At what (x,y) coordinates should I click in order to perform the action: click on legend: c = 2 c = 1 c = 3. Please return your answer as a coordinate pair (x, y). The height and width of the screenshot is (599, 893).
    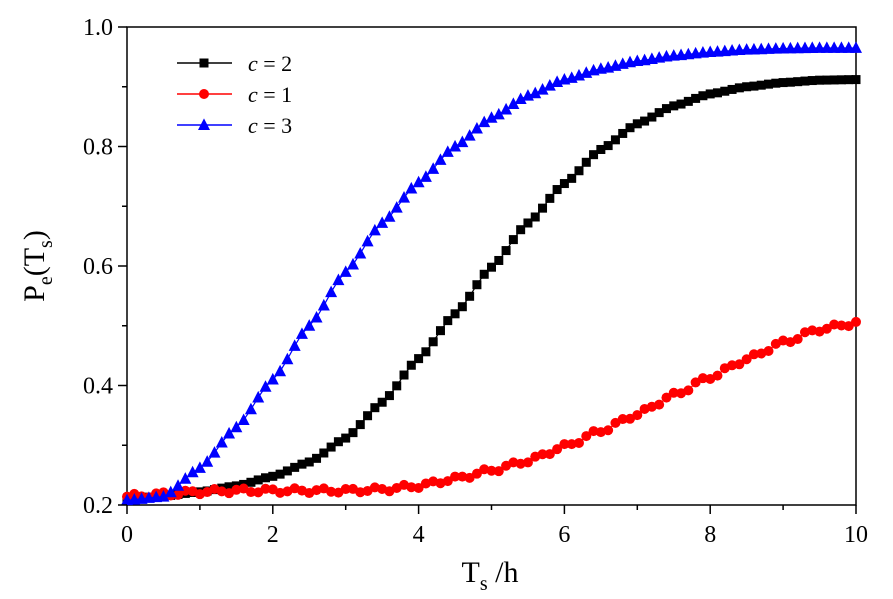
    Looking at the image, I should click on (234, 94).